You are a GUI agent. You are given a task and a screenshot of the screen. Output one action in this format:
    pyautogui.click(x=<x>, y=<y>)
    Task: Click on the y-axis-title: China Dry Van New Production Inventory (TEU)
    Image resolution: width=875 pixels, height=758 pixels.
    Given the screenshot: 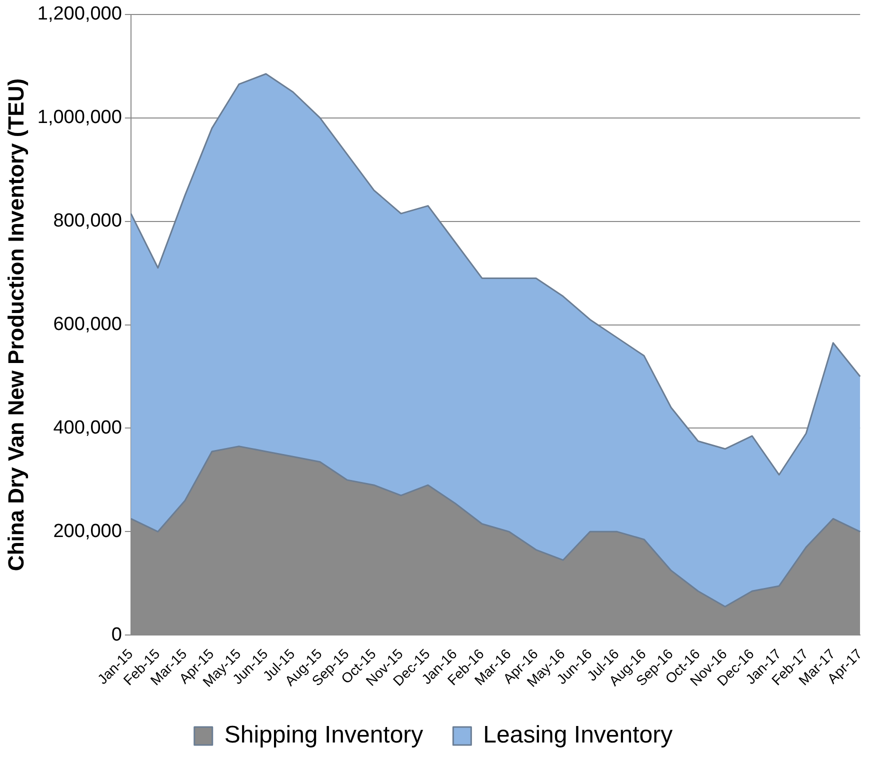 What is the action you would take?
    pyautogui.click(x=15, y=325)
    